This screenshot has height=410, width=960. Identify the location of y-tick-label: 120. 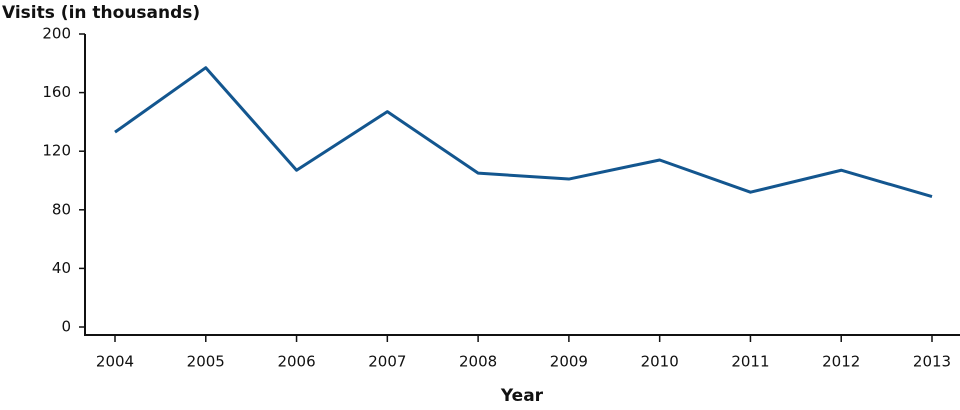
(56, 151).